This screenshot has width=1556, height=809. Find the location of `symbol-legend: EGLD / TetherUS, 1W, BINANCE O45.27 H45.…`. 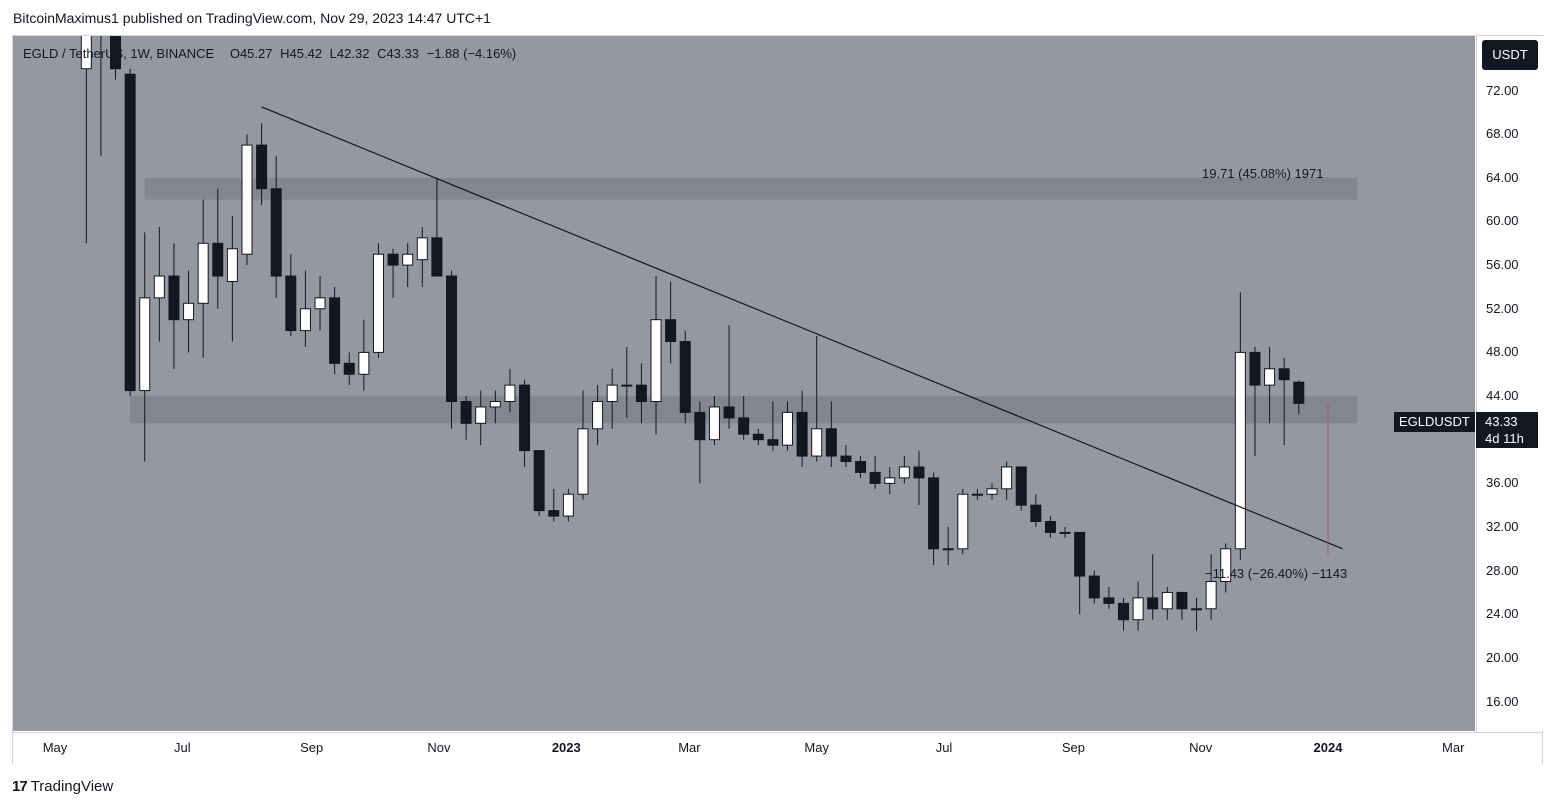

symbol-legend: EGLD / TetherUS, 1W, BINANCE O45.27 H45.… is located at coordinates (271, 53).